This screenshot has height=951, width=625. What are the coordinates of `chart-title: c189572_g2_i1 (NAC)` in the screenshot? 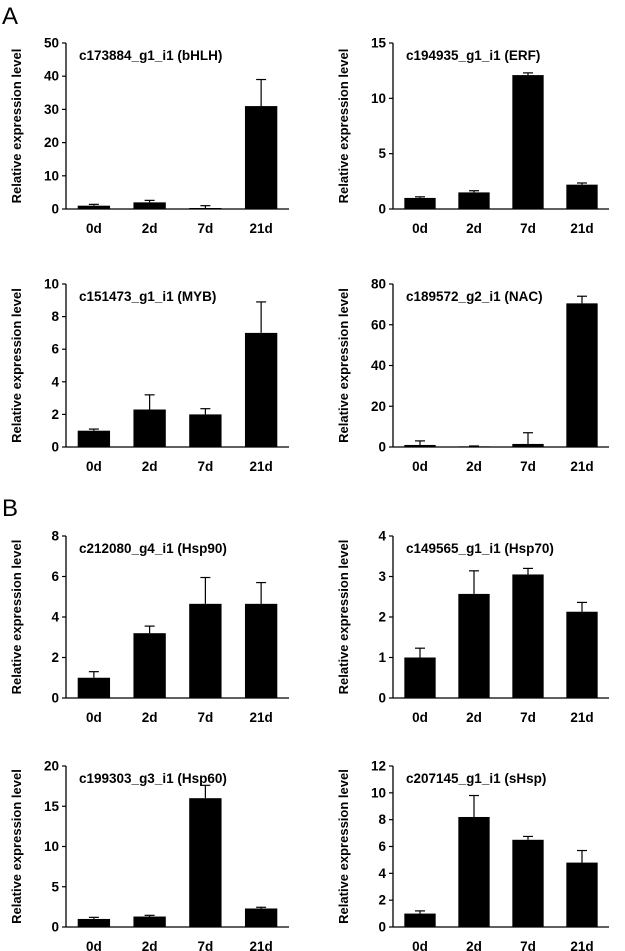 It's located at (474, 296).